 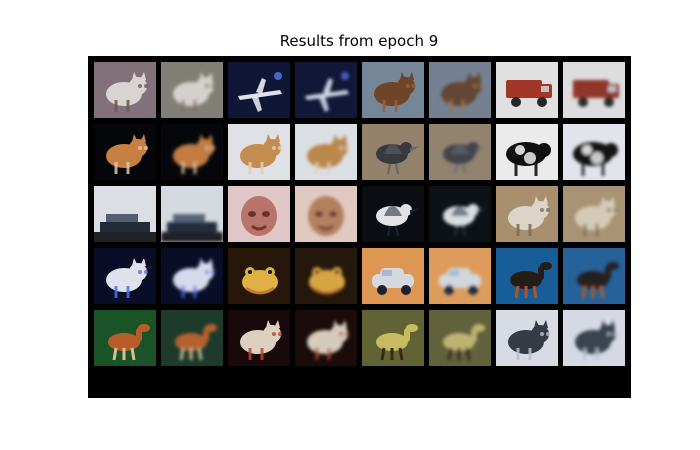 I want to click on tile-r1-c7, so click(x=527, y=90).